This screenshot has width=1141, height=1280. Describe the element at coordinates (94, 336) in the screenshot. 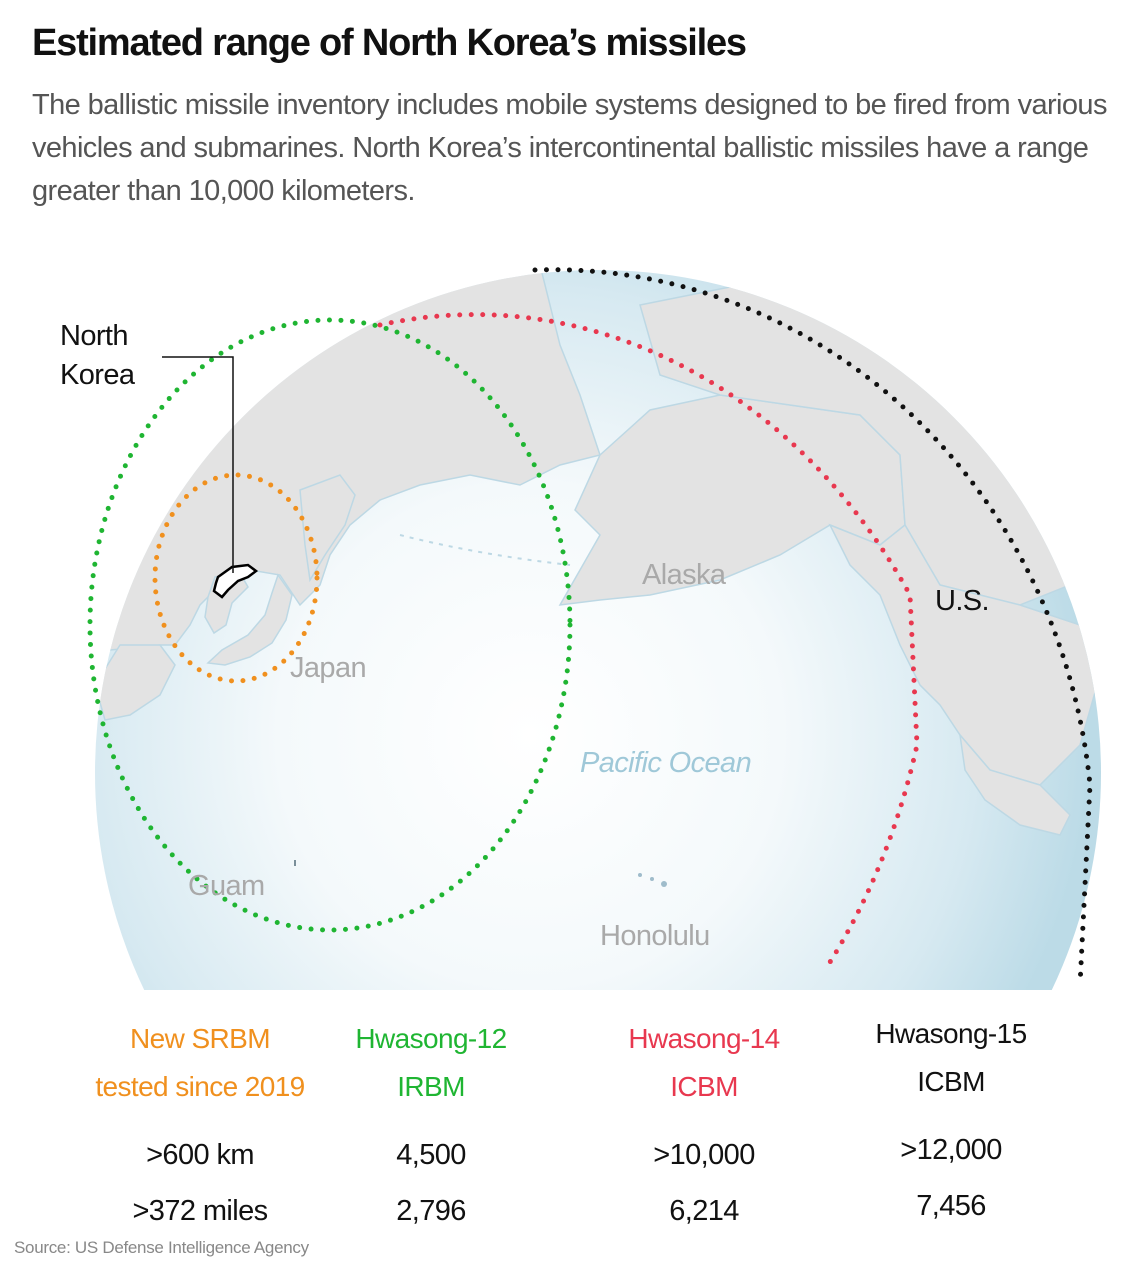

I see `label-north-korea-line1: North` at that location.